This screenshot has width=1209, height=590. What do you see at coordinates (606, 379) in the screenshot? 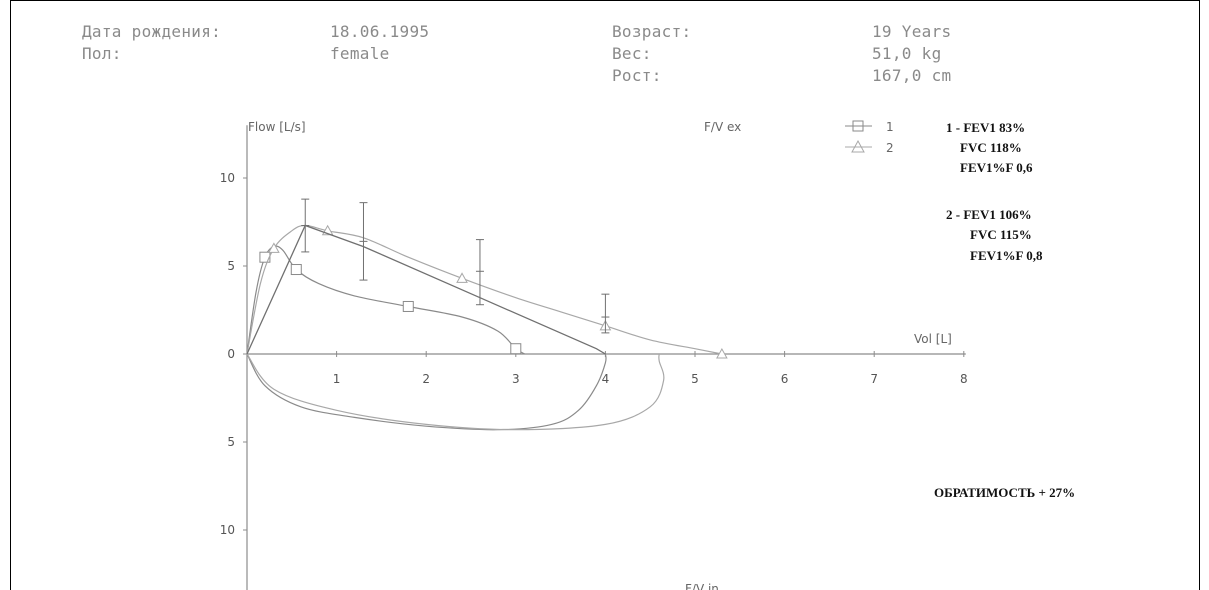
I see `x-tick-label: 4` at bounding box center [606, 379].